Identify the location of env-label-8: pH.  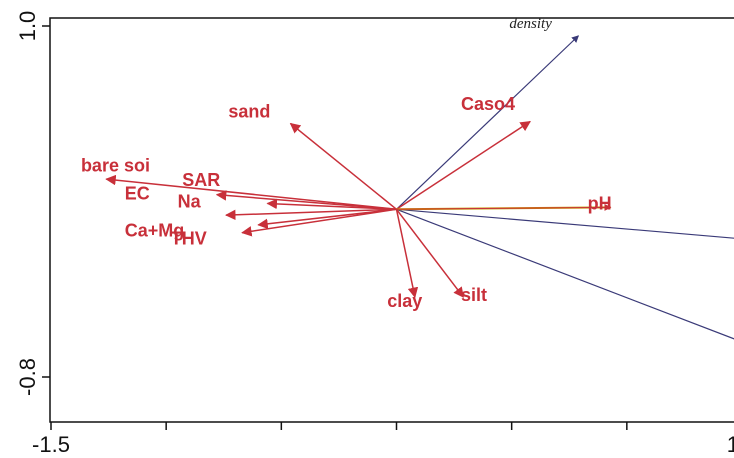
(600, 203).